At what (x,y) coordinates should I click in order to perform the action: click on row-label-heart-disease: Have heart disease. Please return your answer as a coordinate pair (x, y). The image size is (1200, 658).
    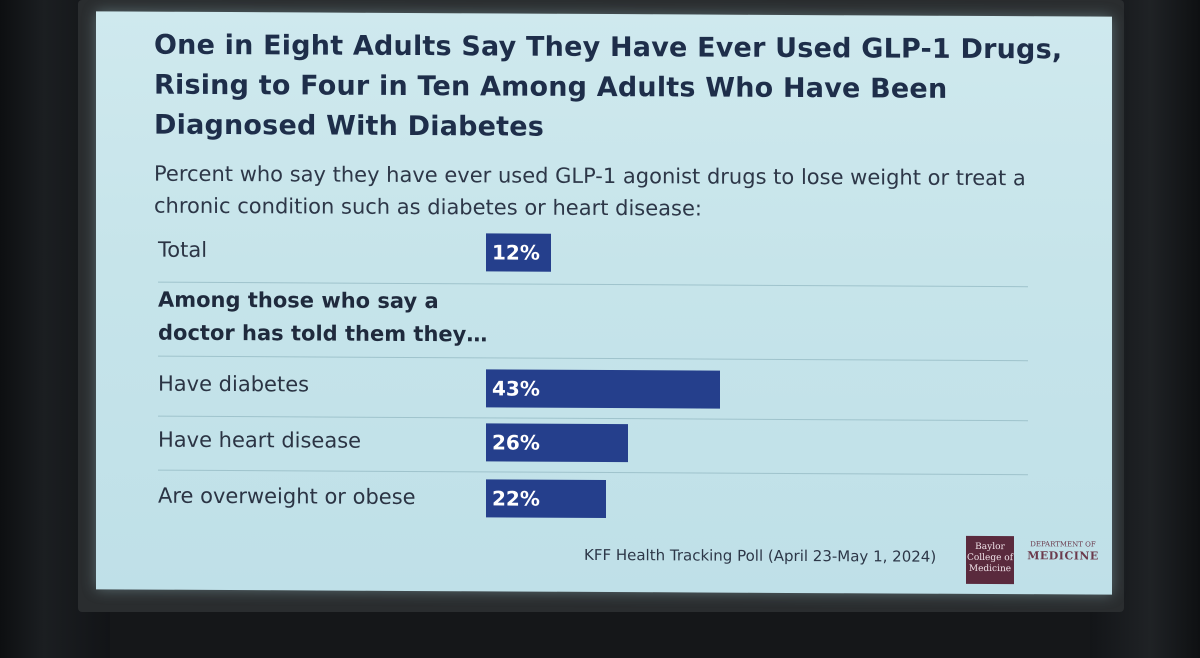
    Looking at the image, I should click on (260, 440).